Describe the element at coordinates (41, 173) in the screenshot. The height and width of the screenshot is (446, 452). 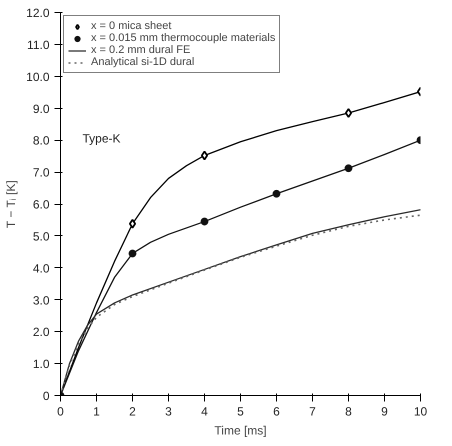
I see `y-tick-label: 7.0` at that location.